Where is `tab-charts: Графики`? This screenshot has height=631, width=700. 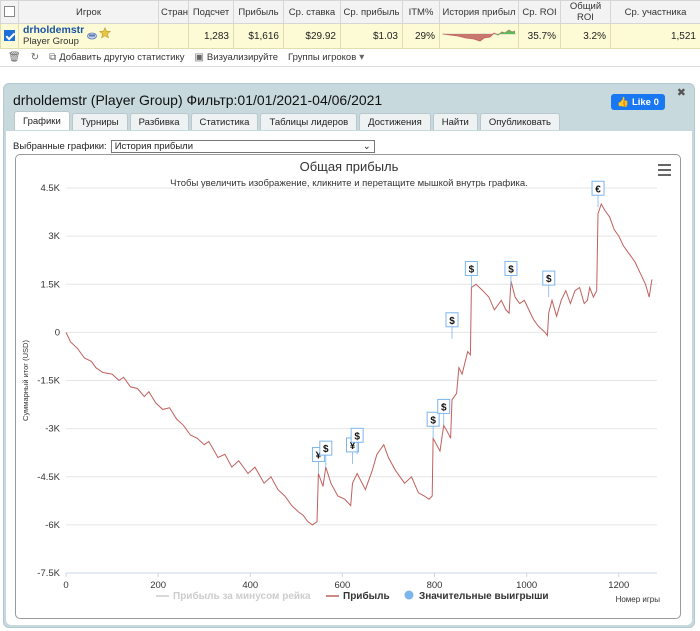
tab-charts: Графики is located at coordinates (42, 120).